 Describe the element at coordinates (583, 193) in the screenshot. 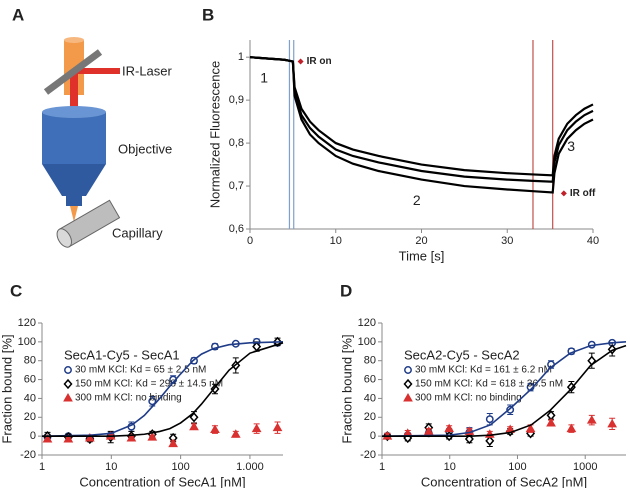

I see `annotation: IR off` at that location.